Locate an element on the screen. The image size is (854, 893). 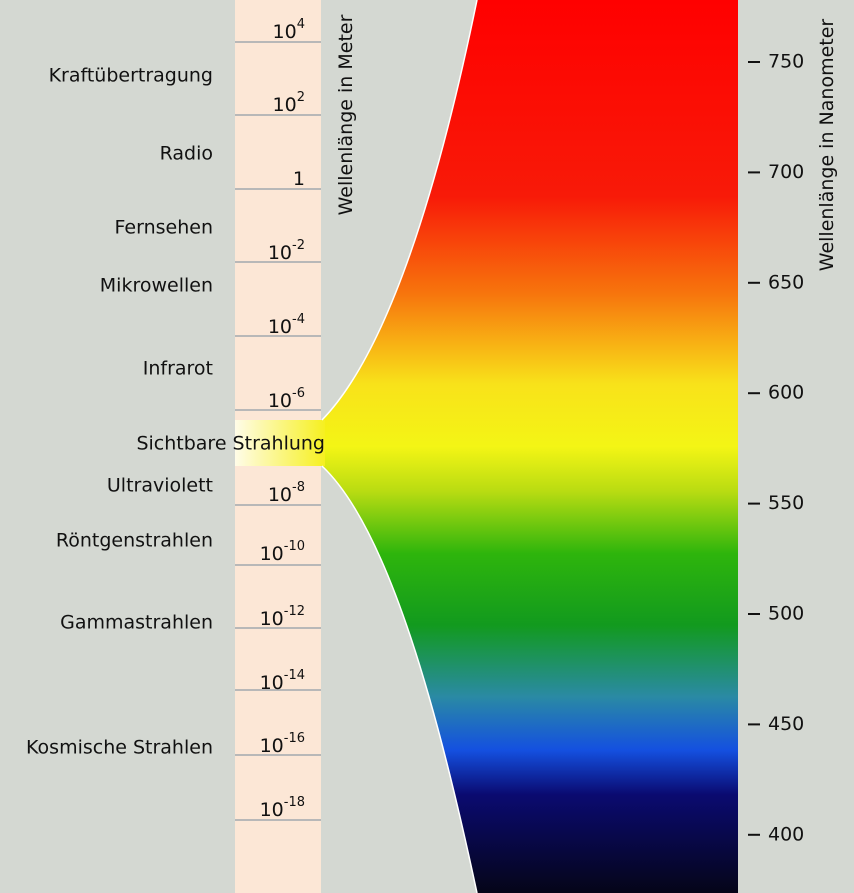
band-label: Fernsehen is located at coordinates (164, 228).